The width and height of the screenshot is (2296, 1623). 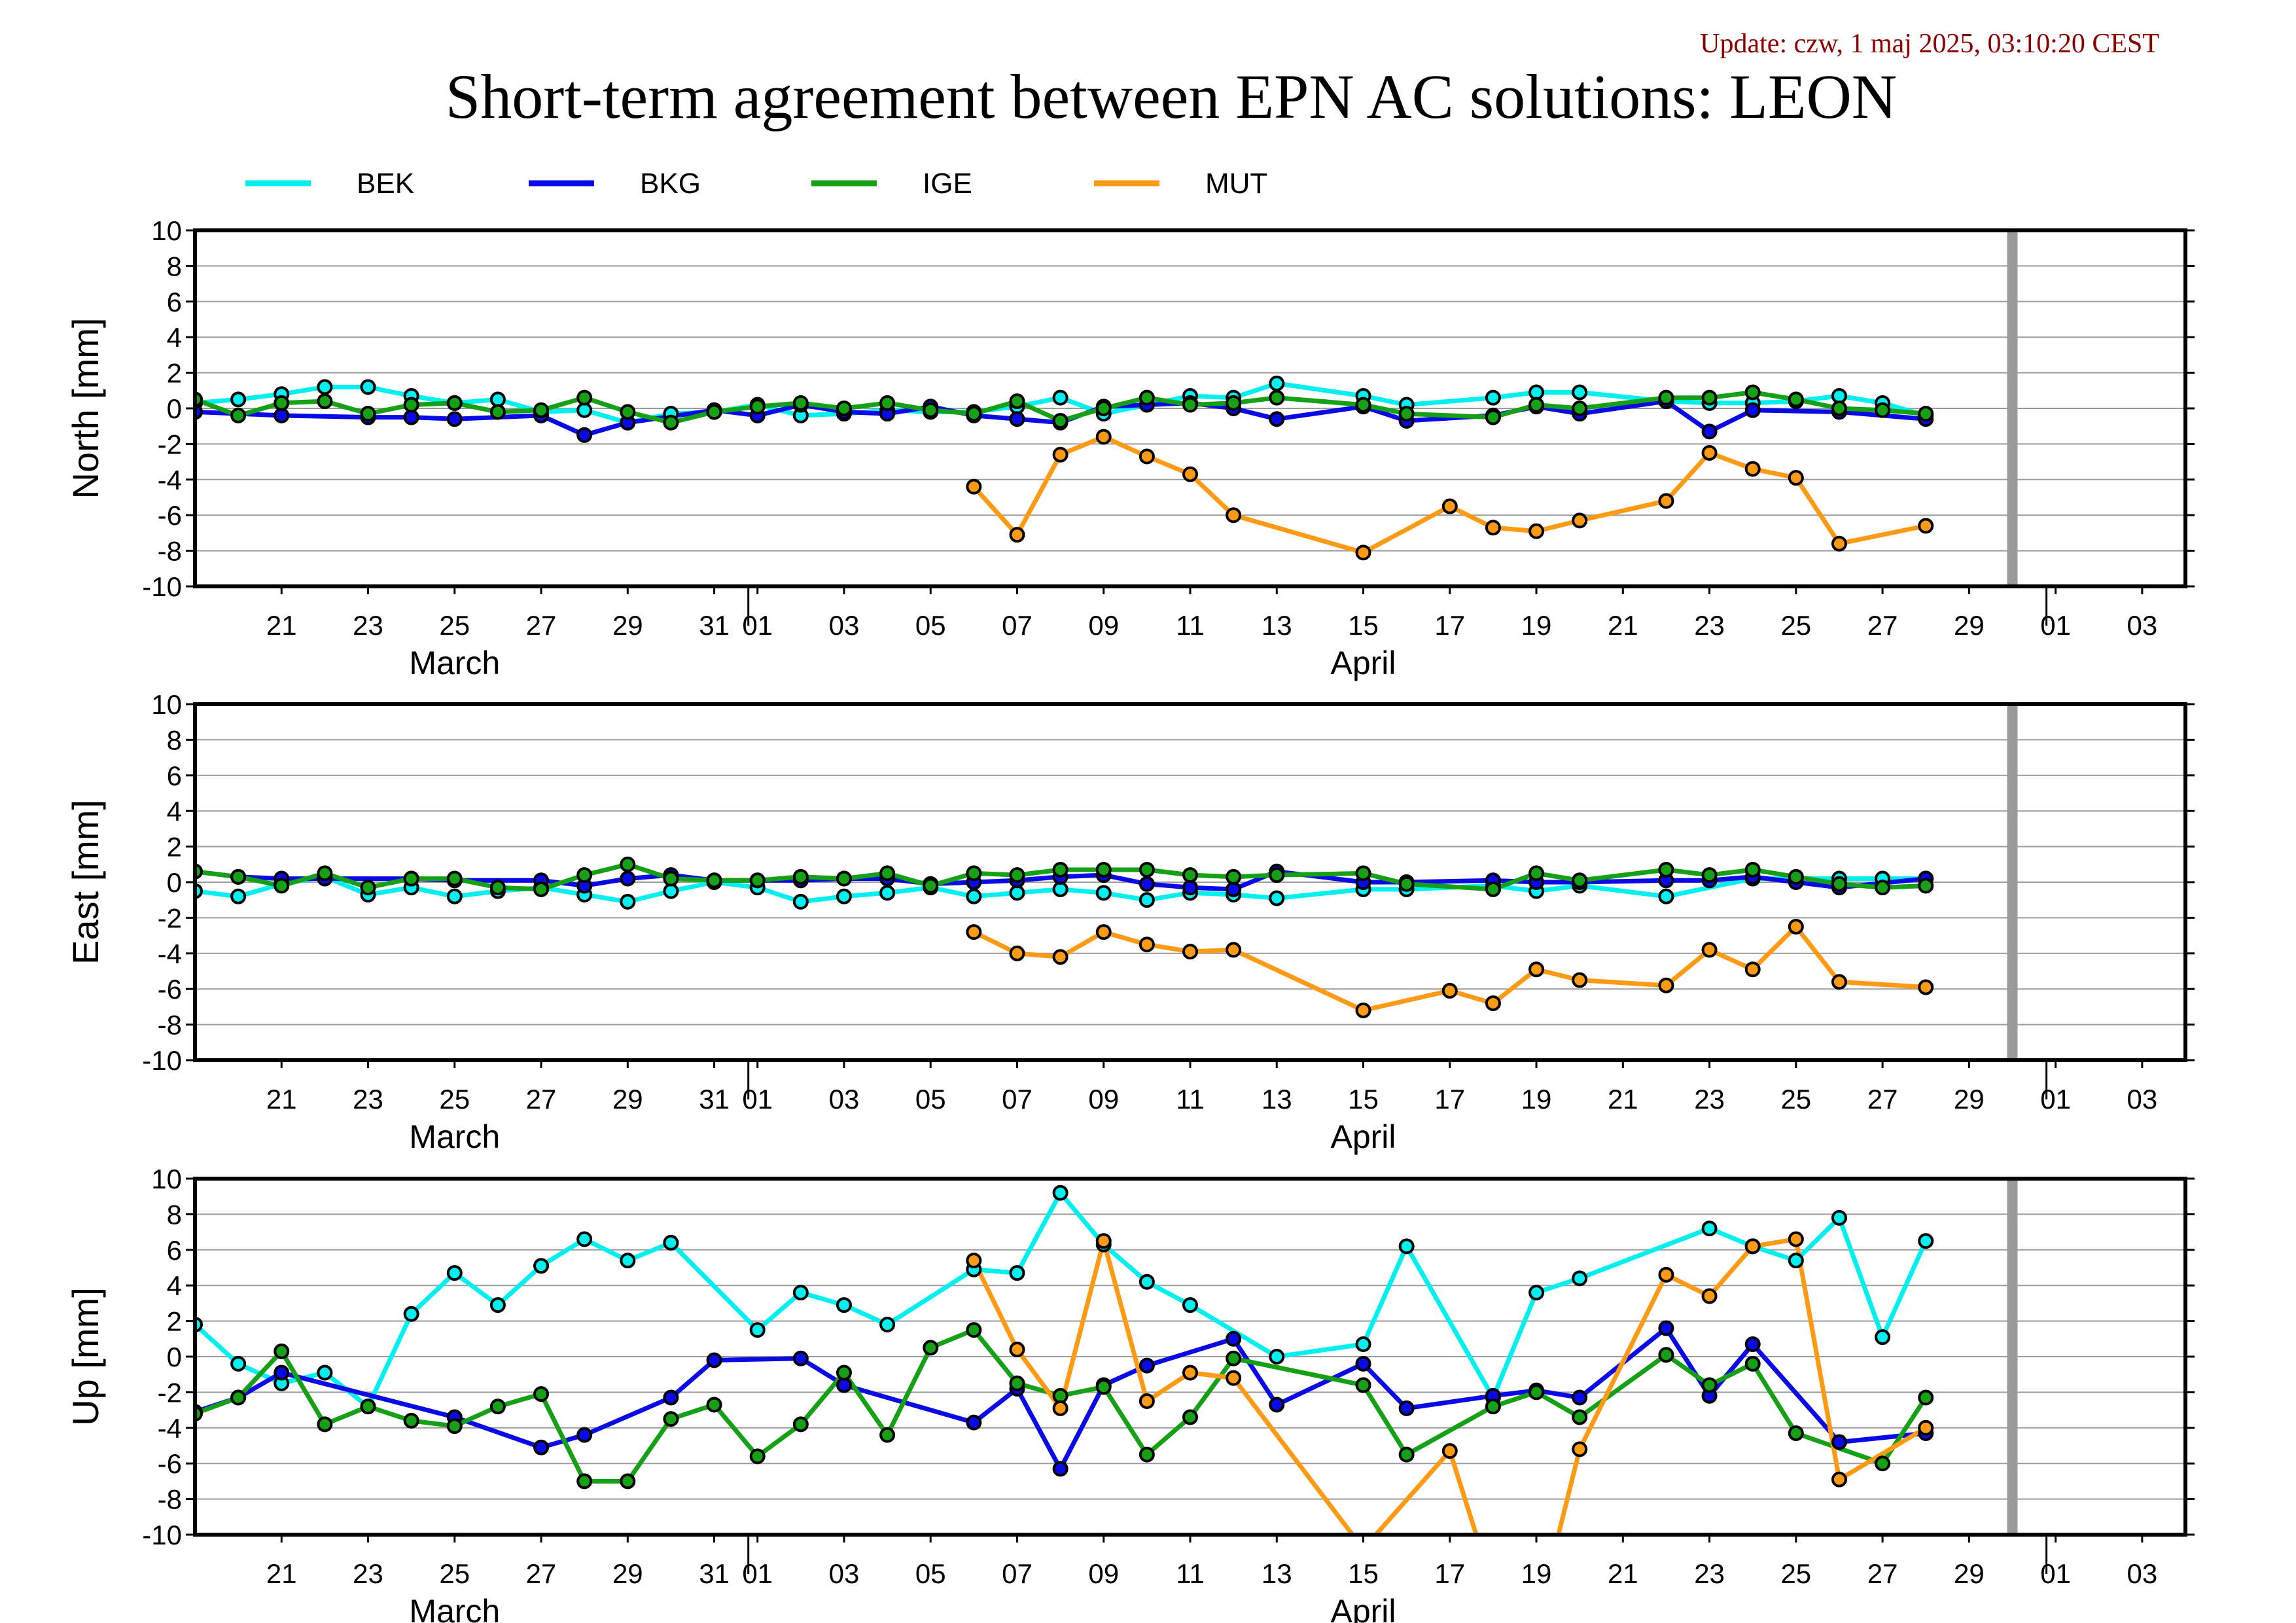 What do you see at coordinates (1536, 1099) in the screenshot?
I see `x-tick-label: 19` at bounding box center [1536, 1099].